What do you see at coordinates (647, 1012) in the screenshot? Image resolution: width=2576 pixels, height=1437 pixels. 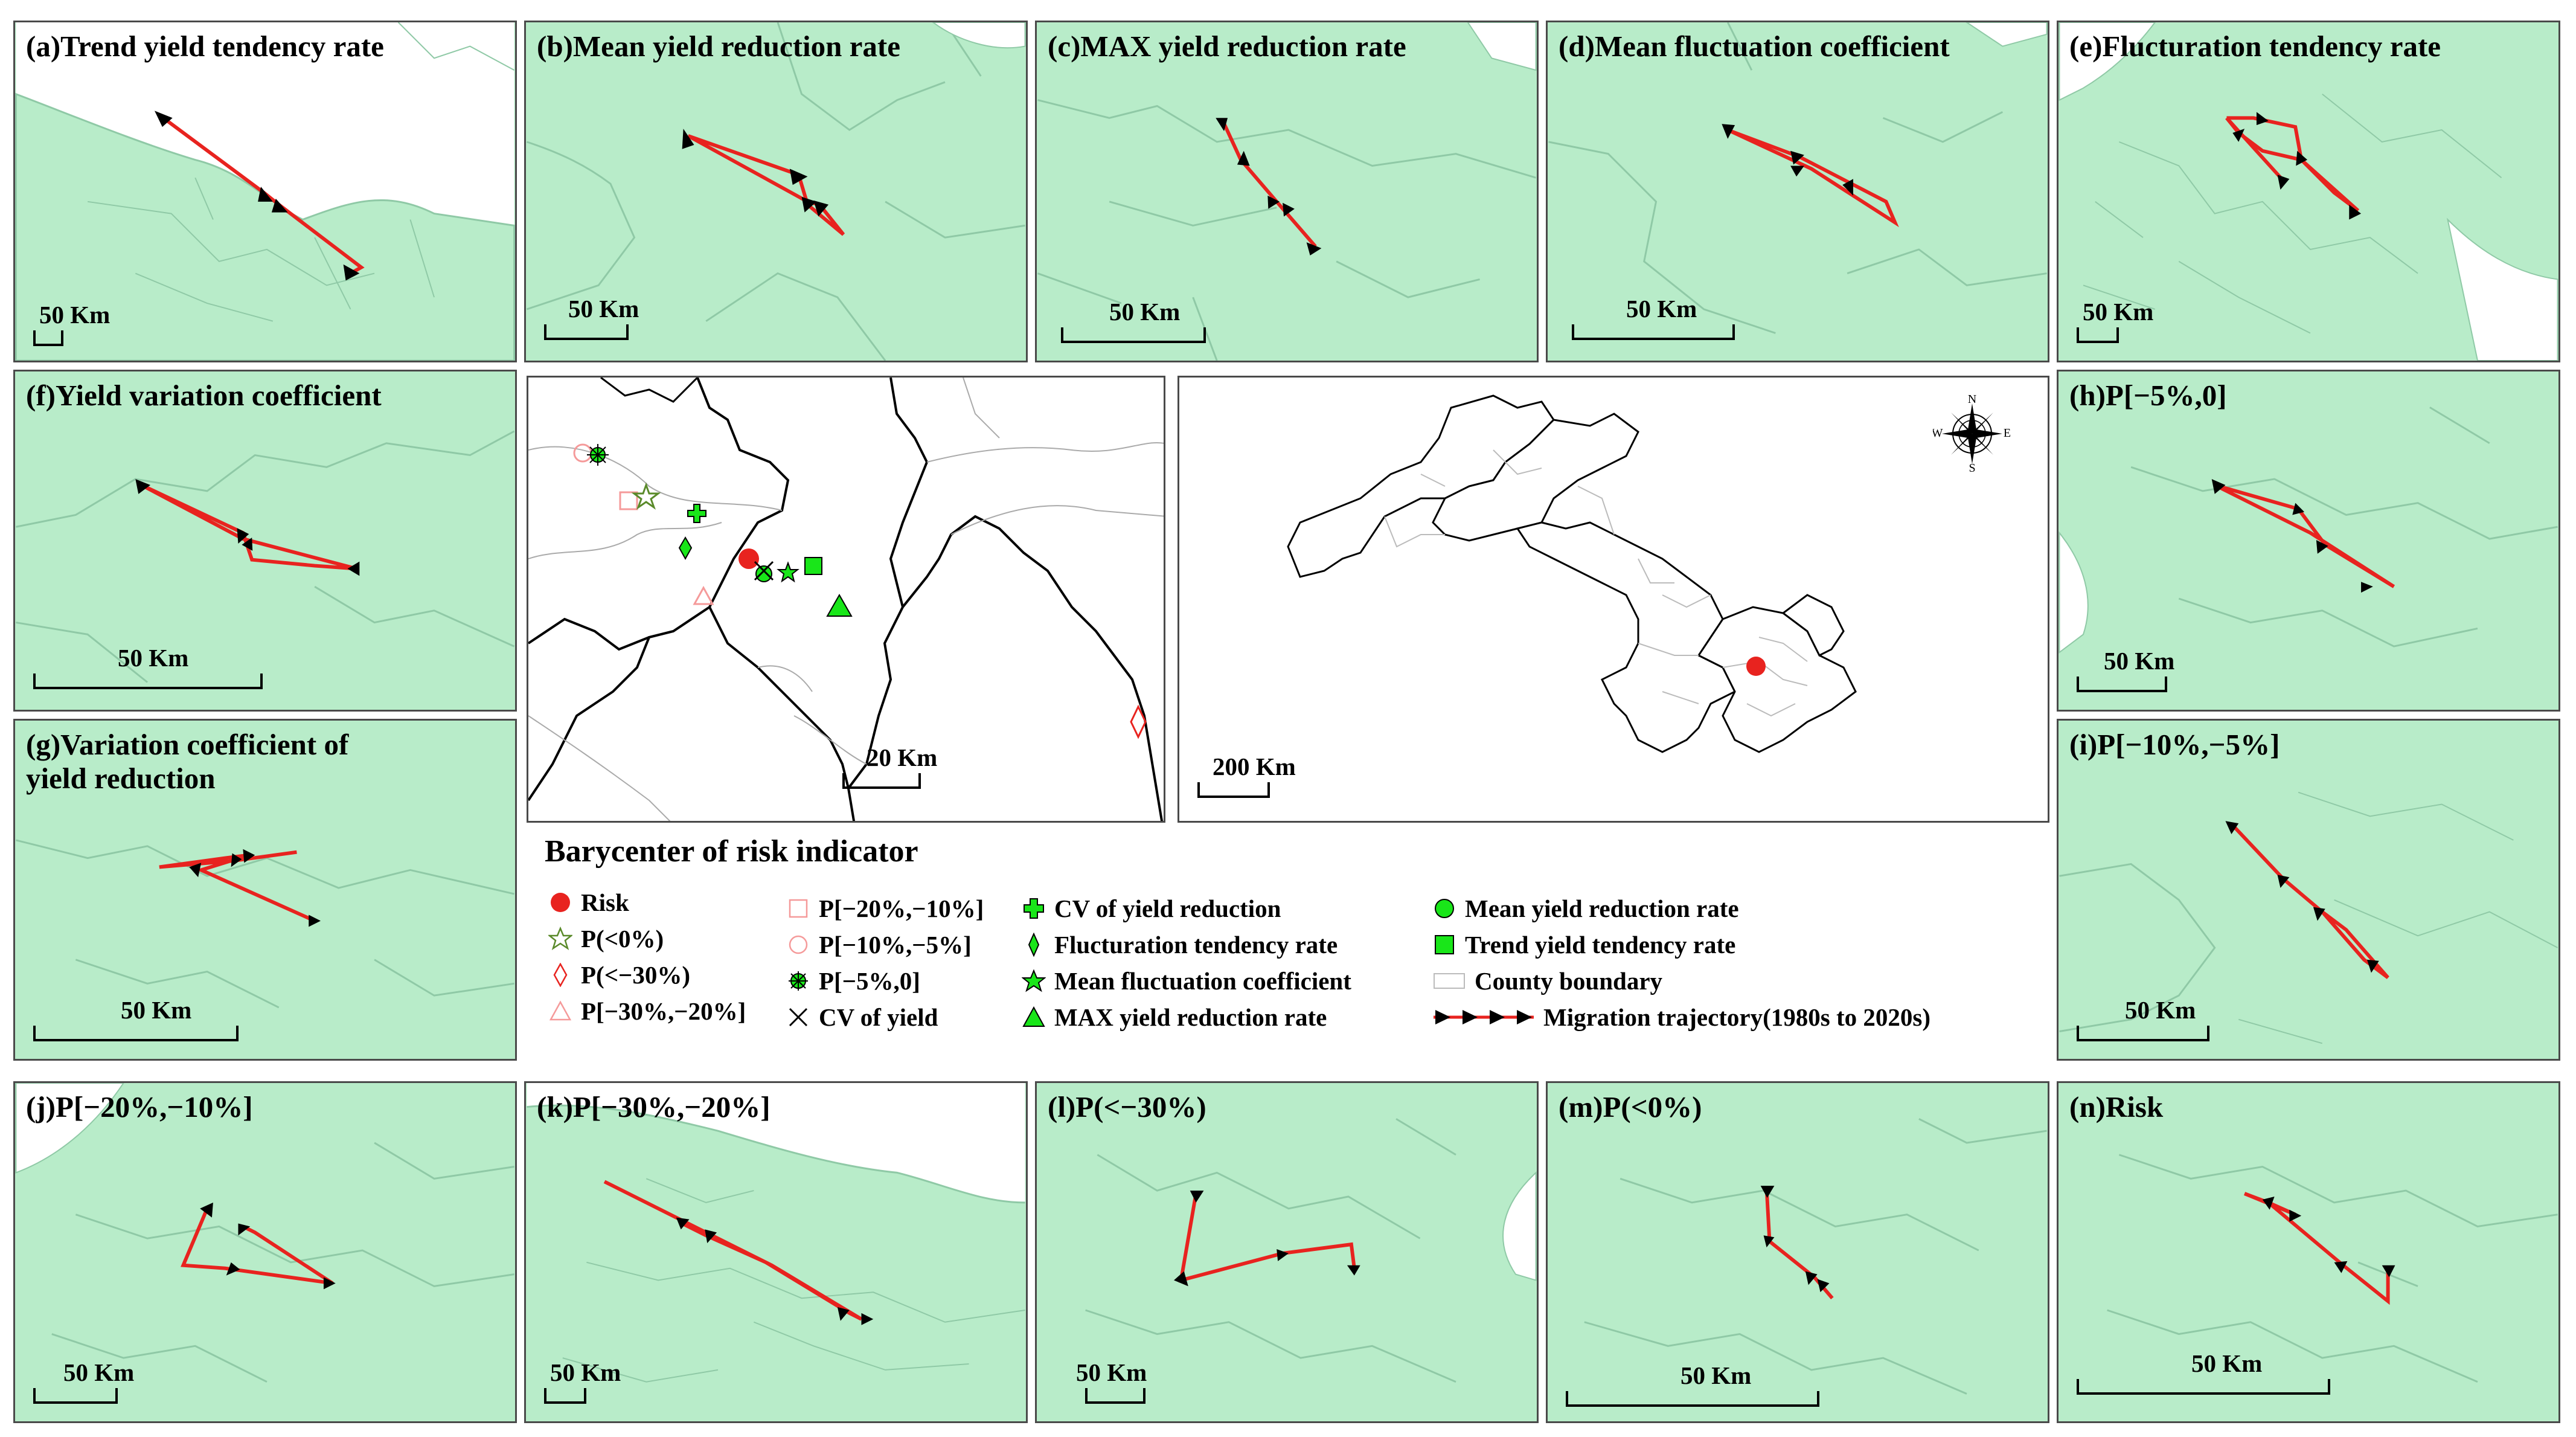 I see `legend-item-p-30-20: P[−30%,−20%]` at bounding box center [647, 1012].